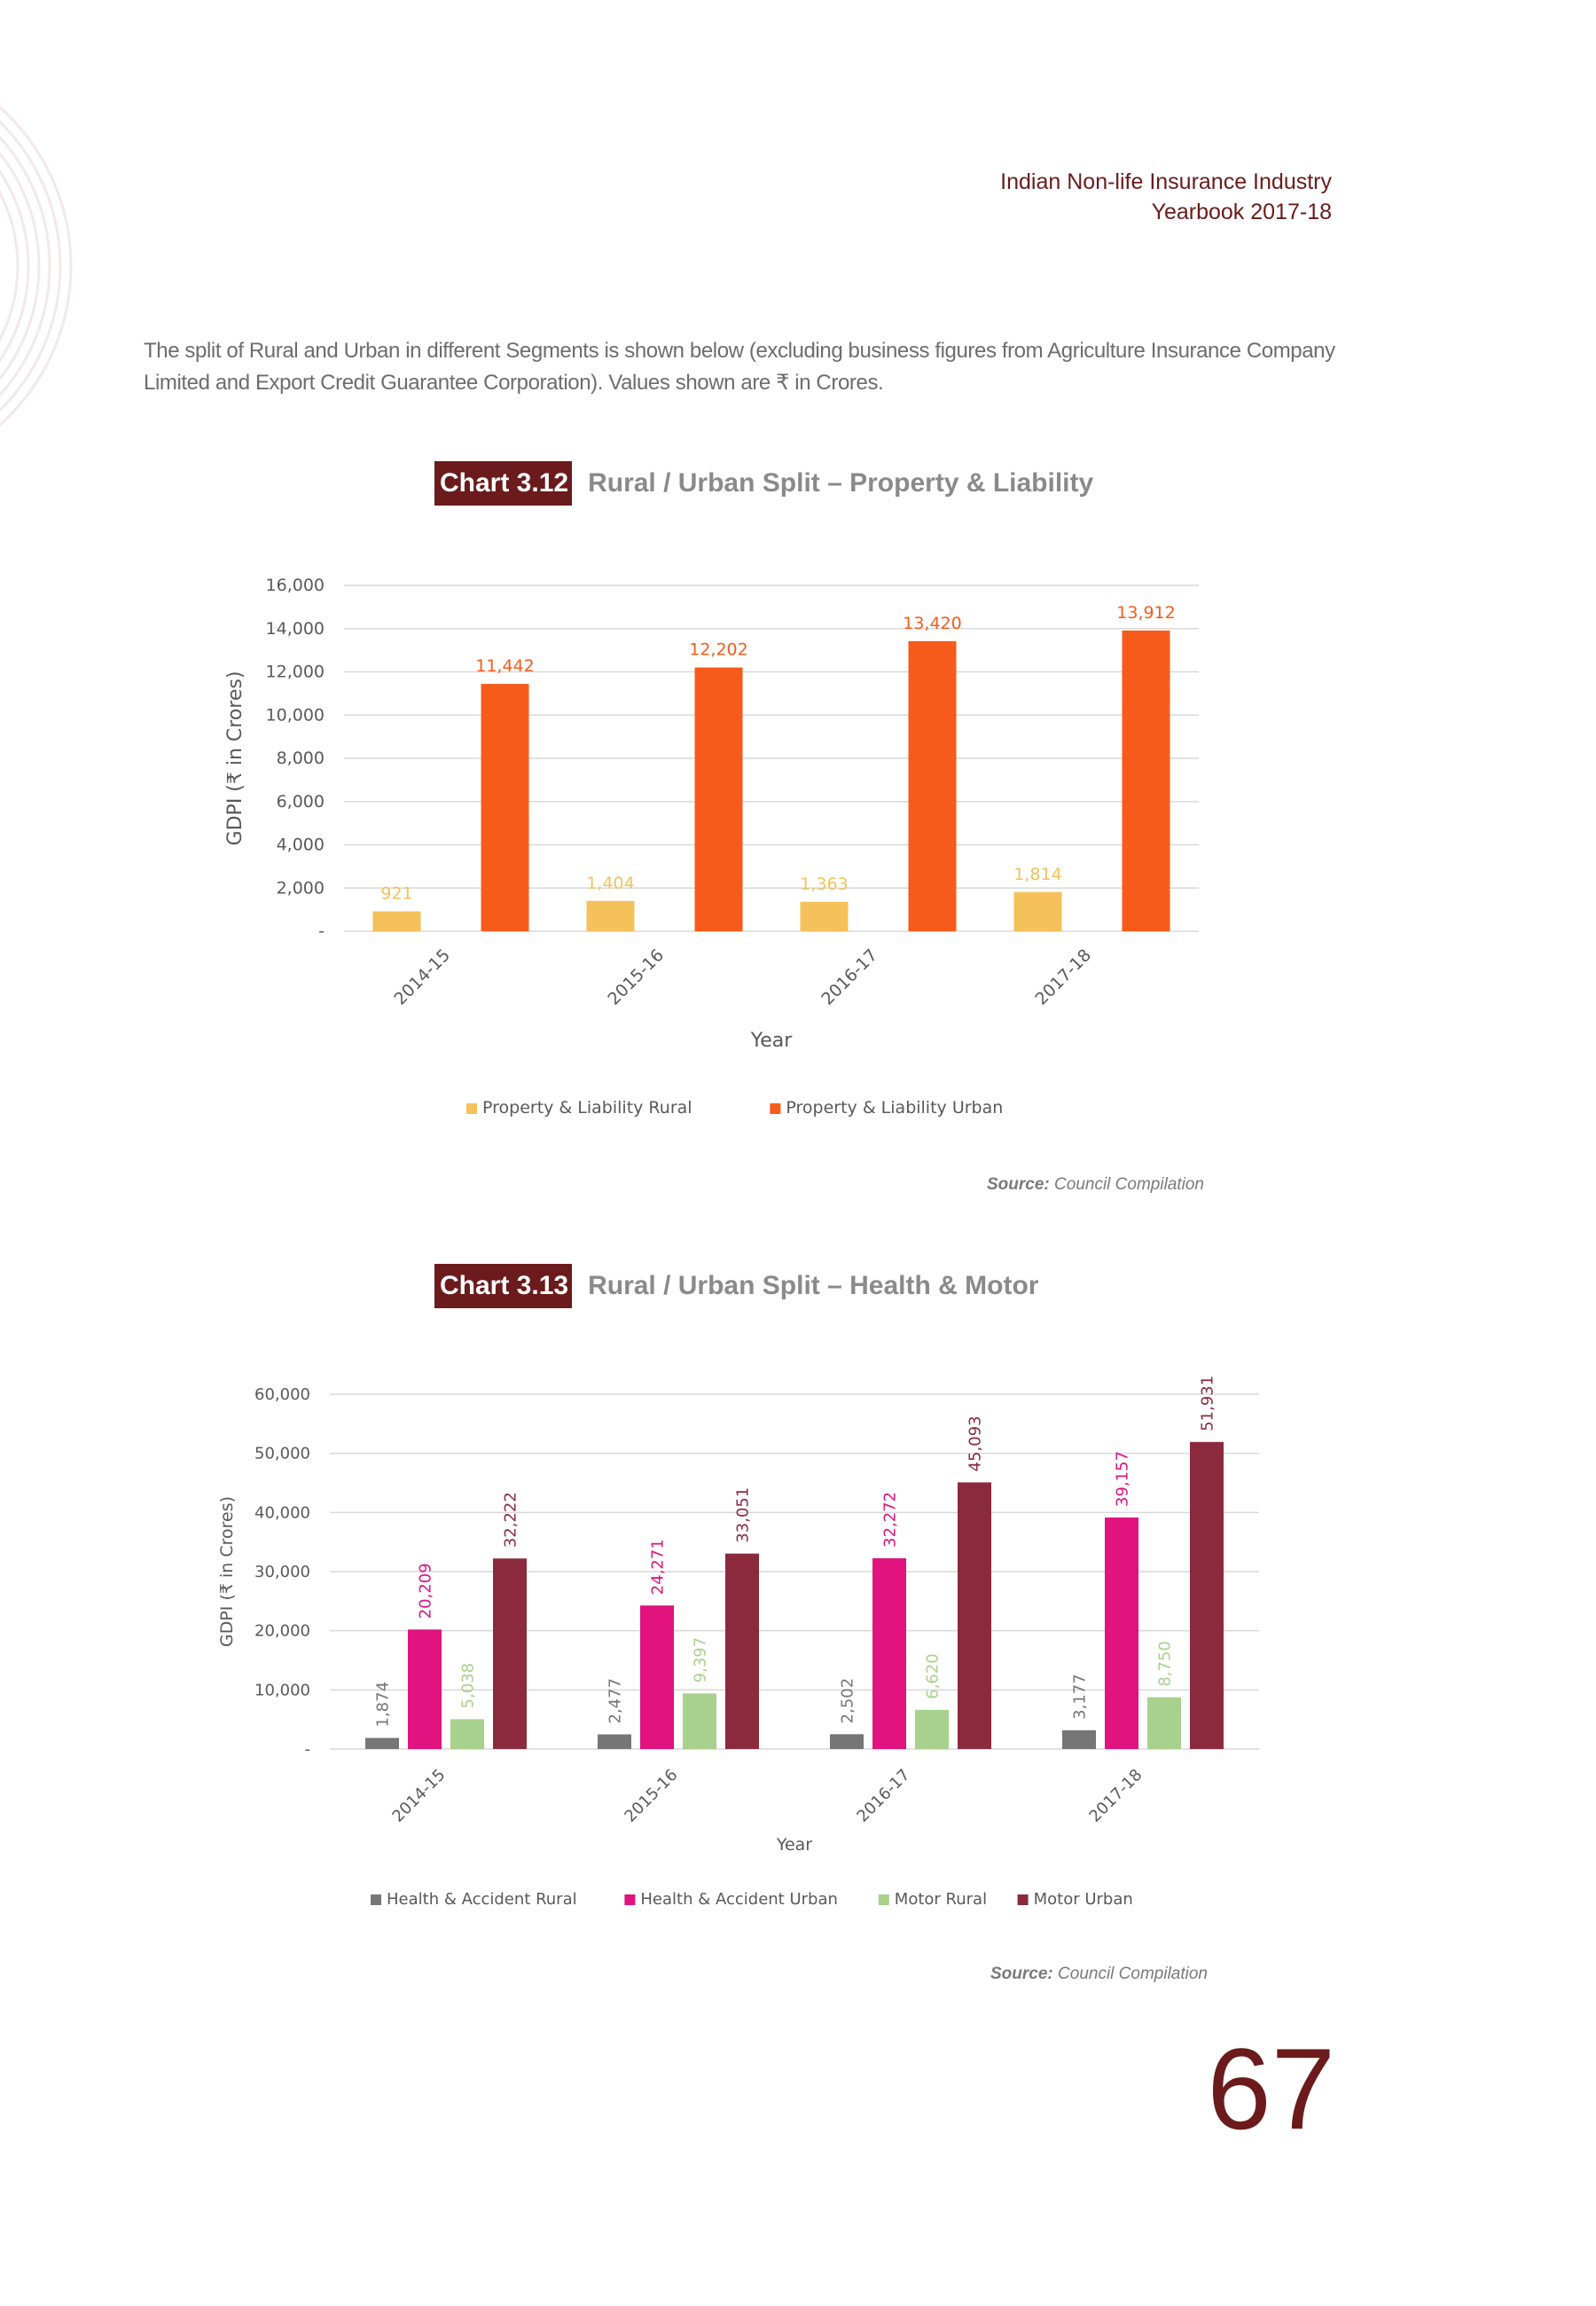 The width and height of the screenshot is (1596, 2306). I want to click on data-label: 51,931, so click(1207, 1403).